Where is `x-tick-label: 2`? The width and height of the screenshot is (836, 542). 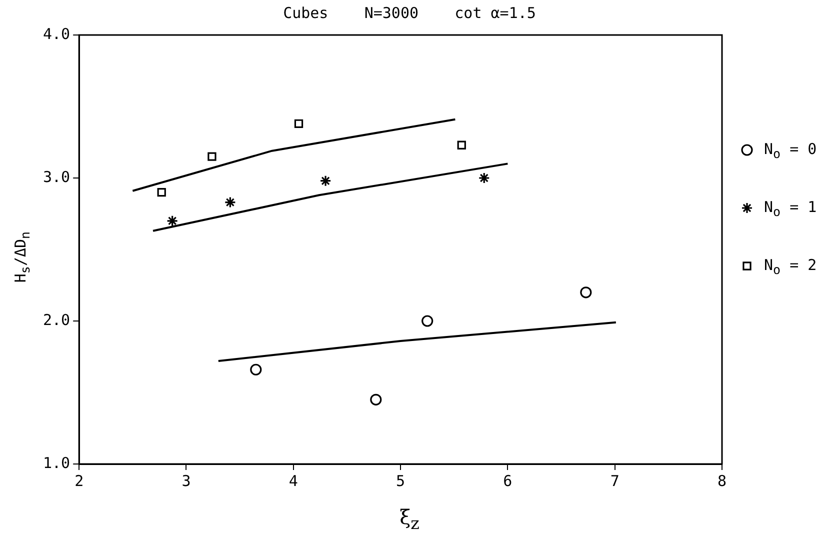
x-tick-label: 2 is located at coordinates (79, 481).